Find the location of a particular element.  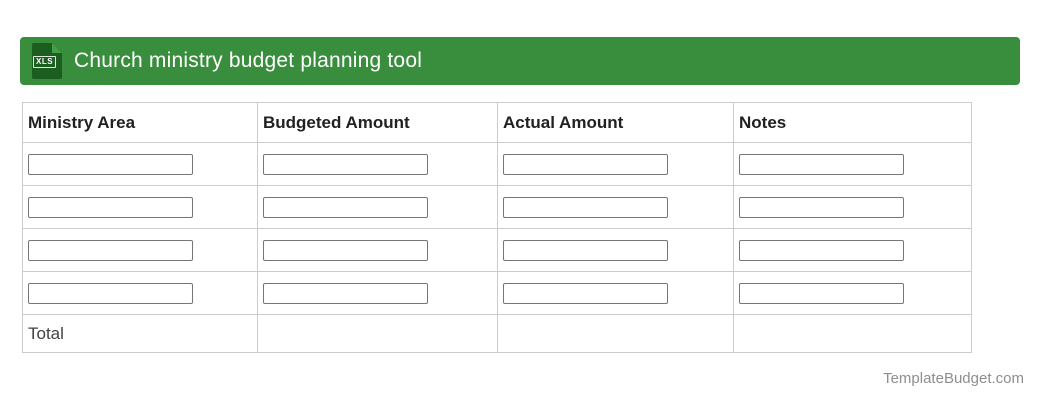

xls-file-icon: XLS is located at coordinates (47, 61).